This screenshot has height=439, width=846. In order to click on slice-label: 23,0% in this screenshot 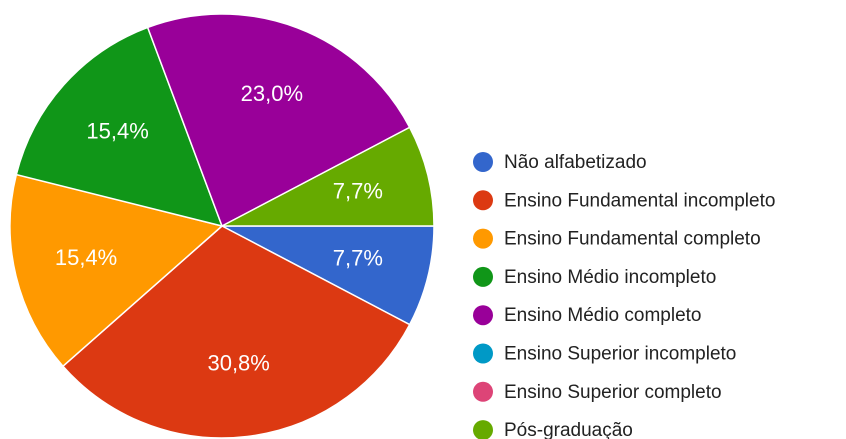, I will do `click(272, 93)`.